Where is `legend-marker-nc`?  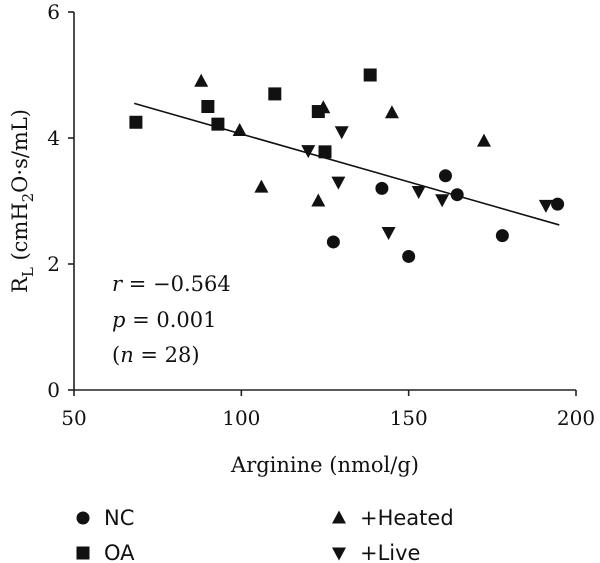
legend-marker-nc is located at coordinates (83, 518).